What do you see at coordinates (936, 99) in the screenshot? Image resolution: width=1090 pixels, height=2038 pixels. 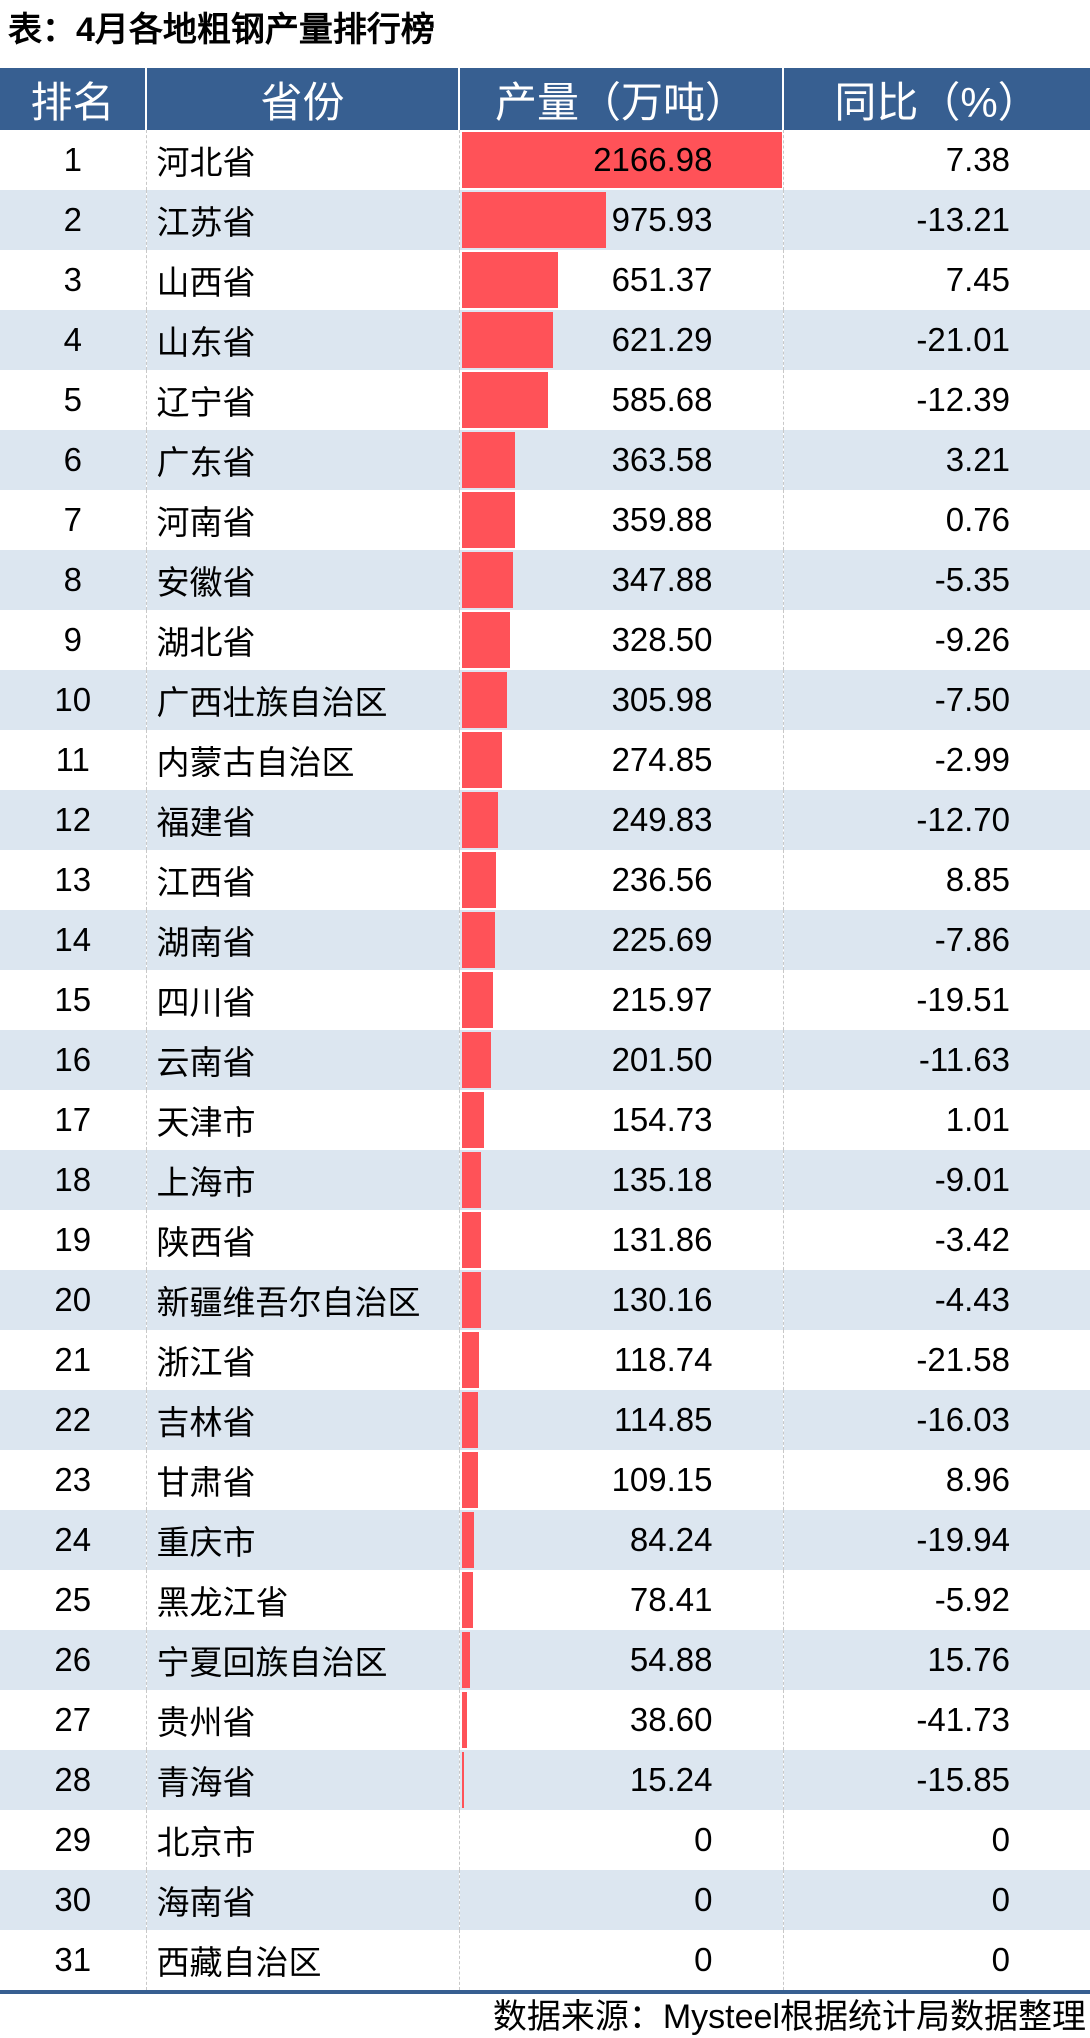 I see `header-yoy: 同比（%）` at bounding box center [936, 99].